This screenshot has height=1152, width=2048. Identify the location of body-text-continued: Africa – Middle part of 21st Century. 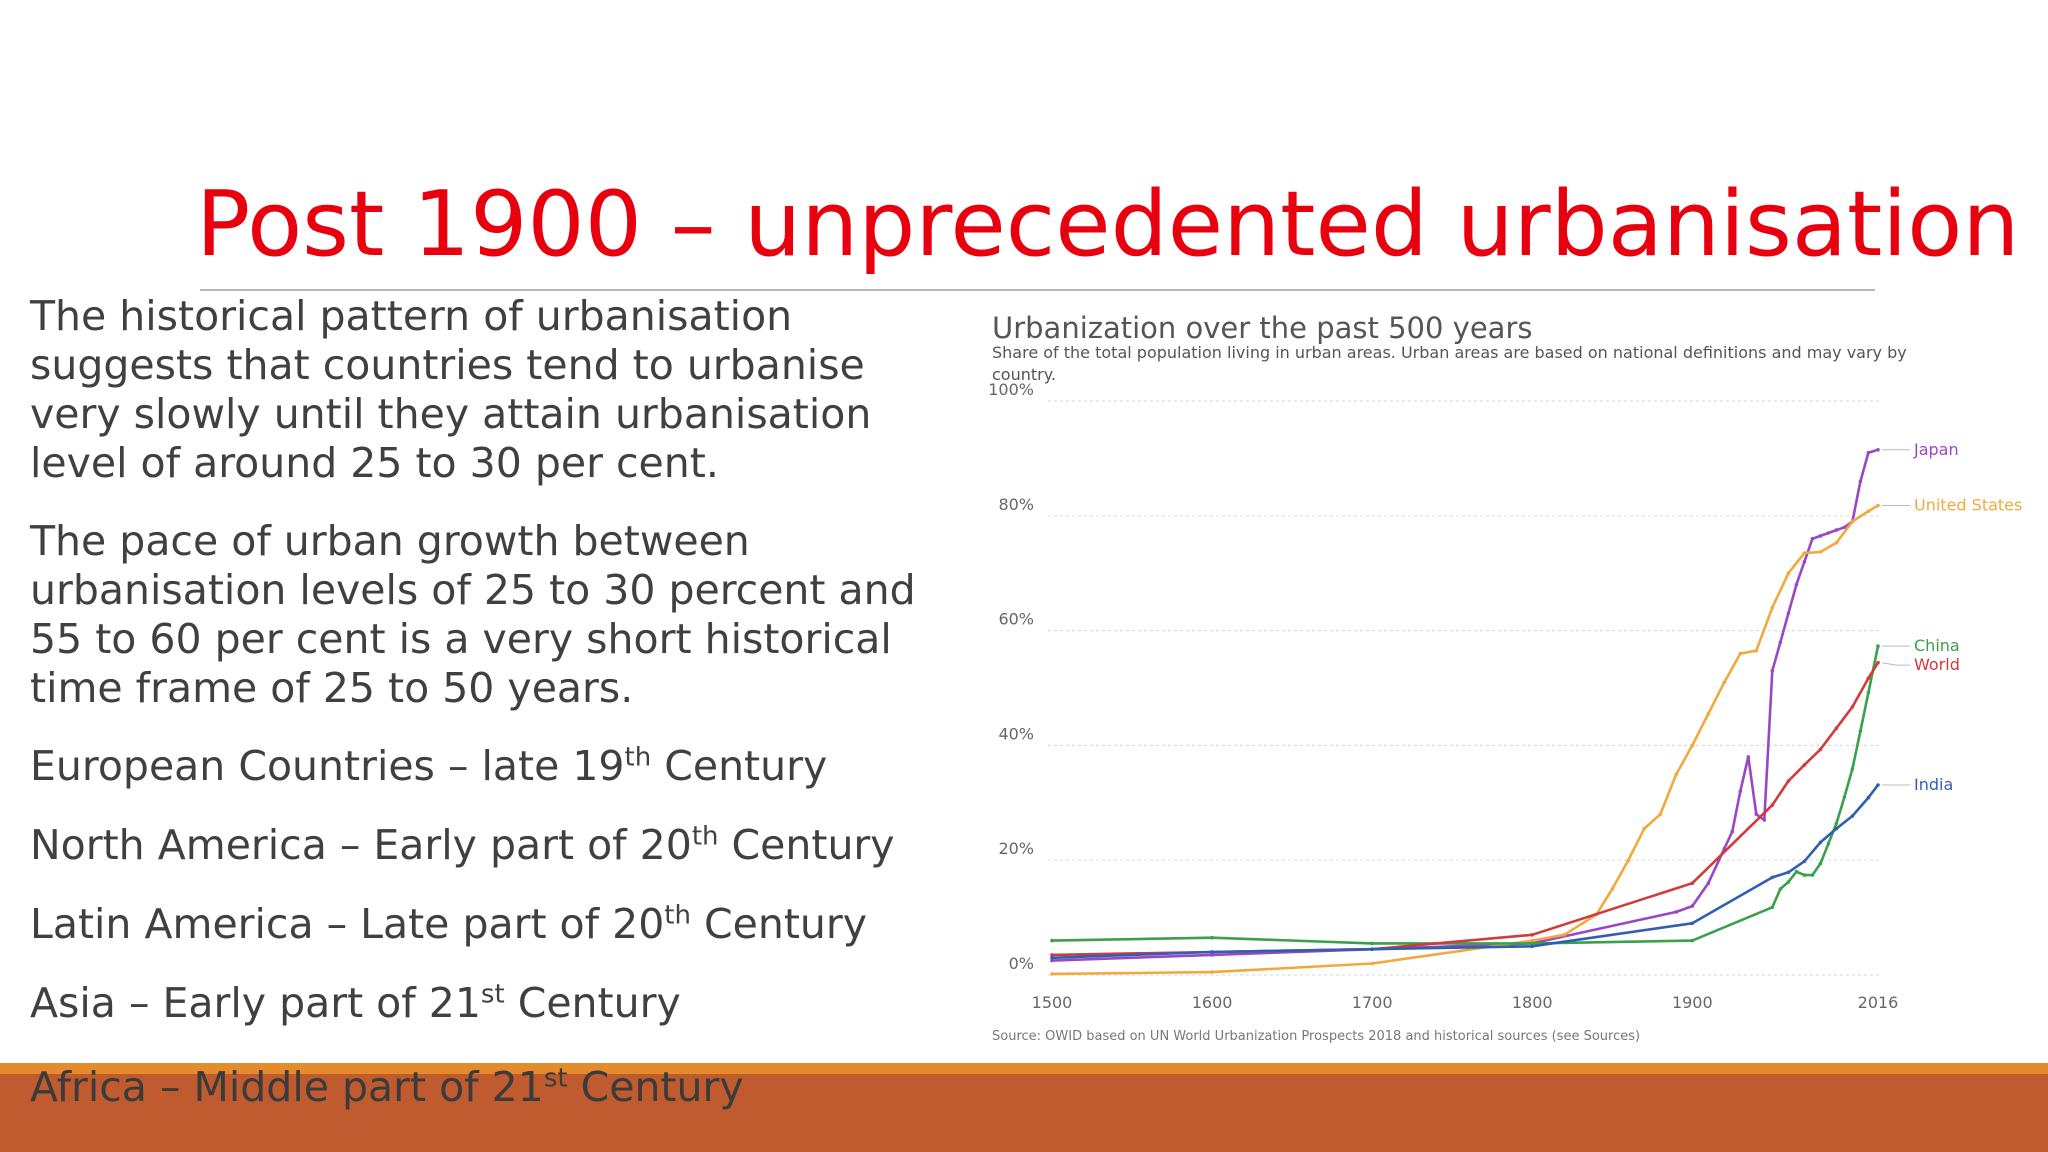
(490, 1102).